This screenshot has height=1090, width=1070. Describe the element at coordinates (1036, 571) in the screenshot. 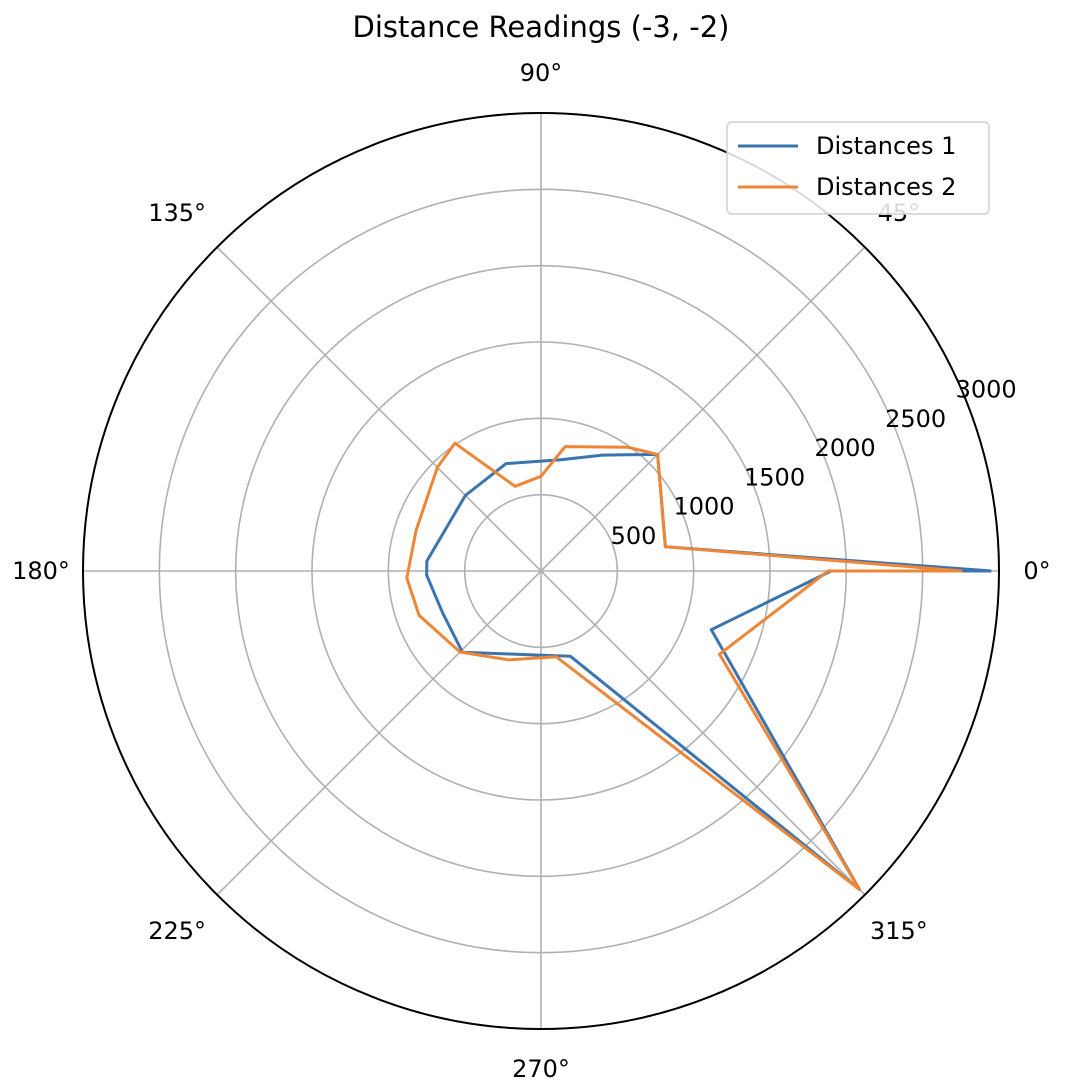

I see `angular-tick-label: 0°` at that location.